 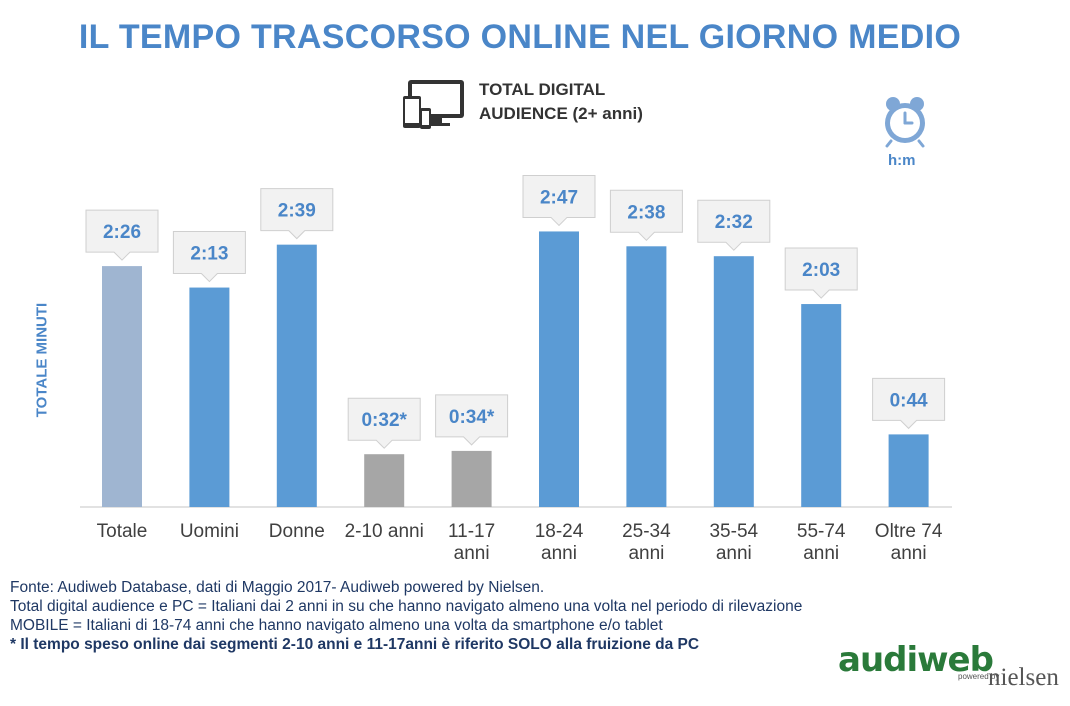 What do you see at coordinates (561, 102) in the screenshot?
I see `audience-label: TOTAL DIGITAL AUDIENCE (2+ anni)` at bounding box center [561, 102].